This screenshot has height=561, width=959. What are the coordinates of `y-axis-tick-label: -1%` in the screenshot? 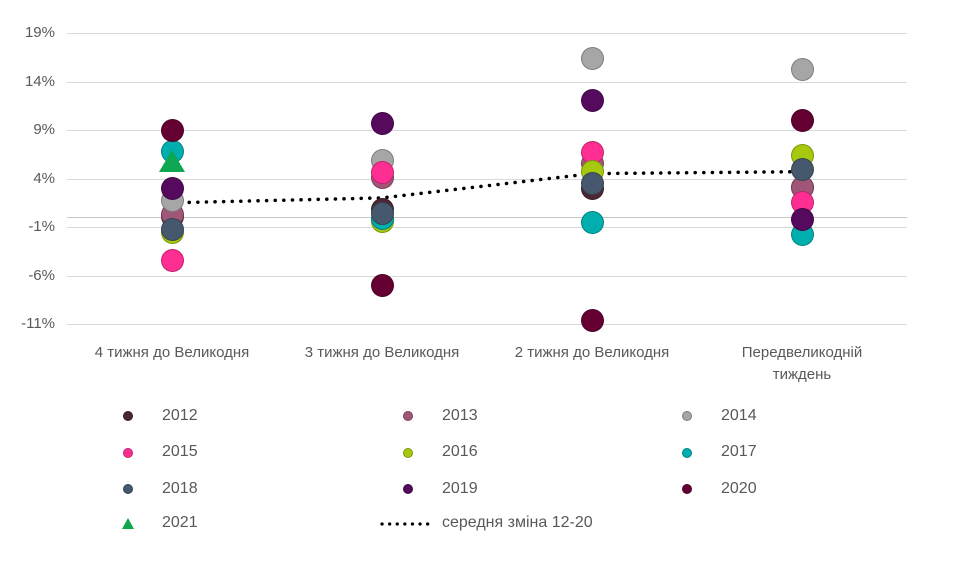 It's located at (41, 226).